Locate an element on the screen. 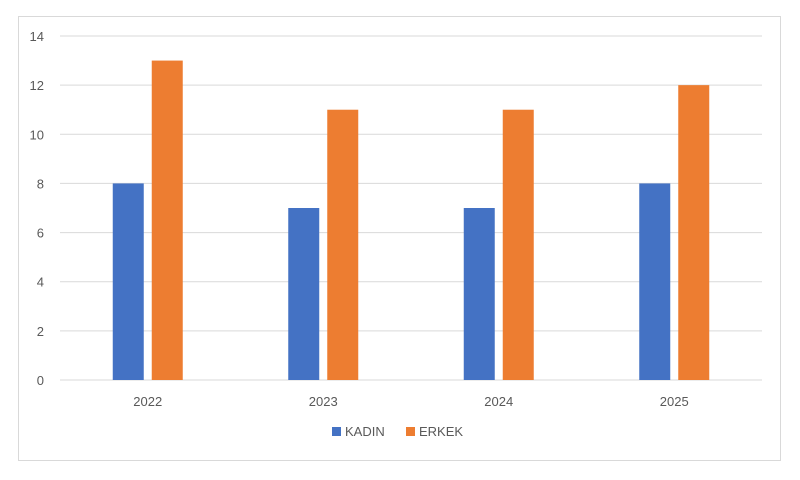  y-tick-label: 0 is located at coordinates (40, 380).